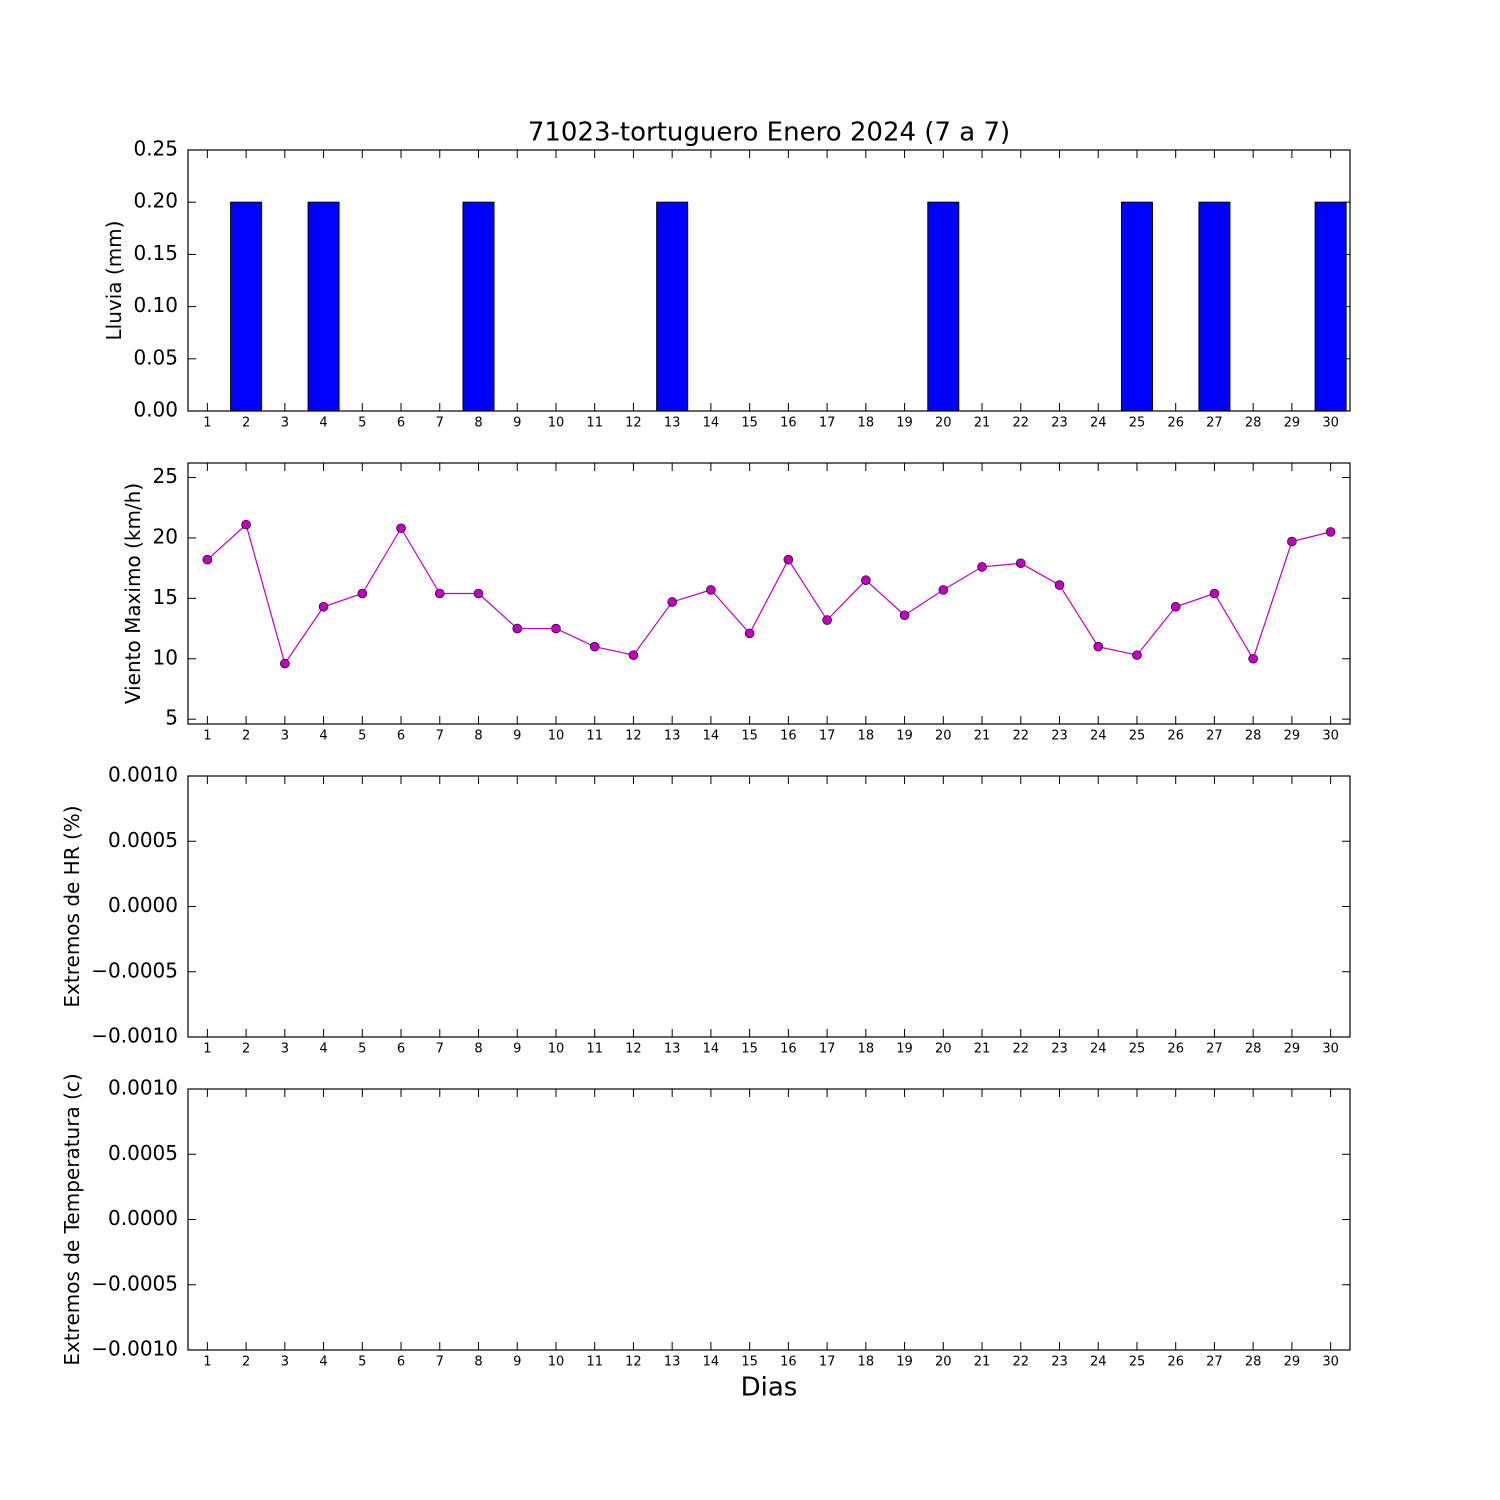  Describe the element at coordinates (155, 410) in the screenshot. I see `y-tick-label: 0.00` at that location.